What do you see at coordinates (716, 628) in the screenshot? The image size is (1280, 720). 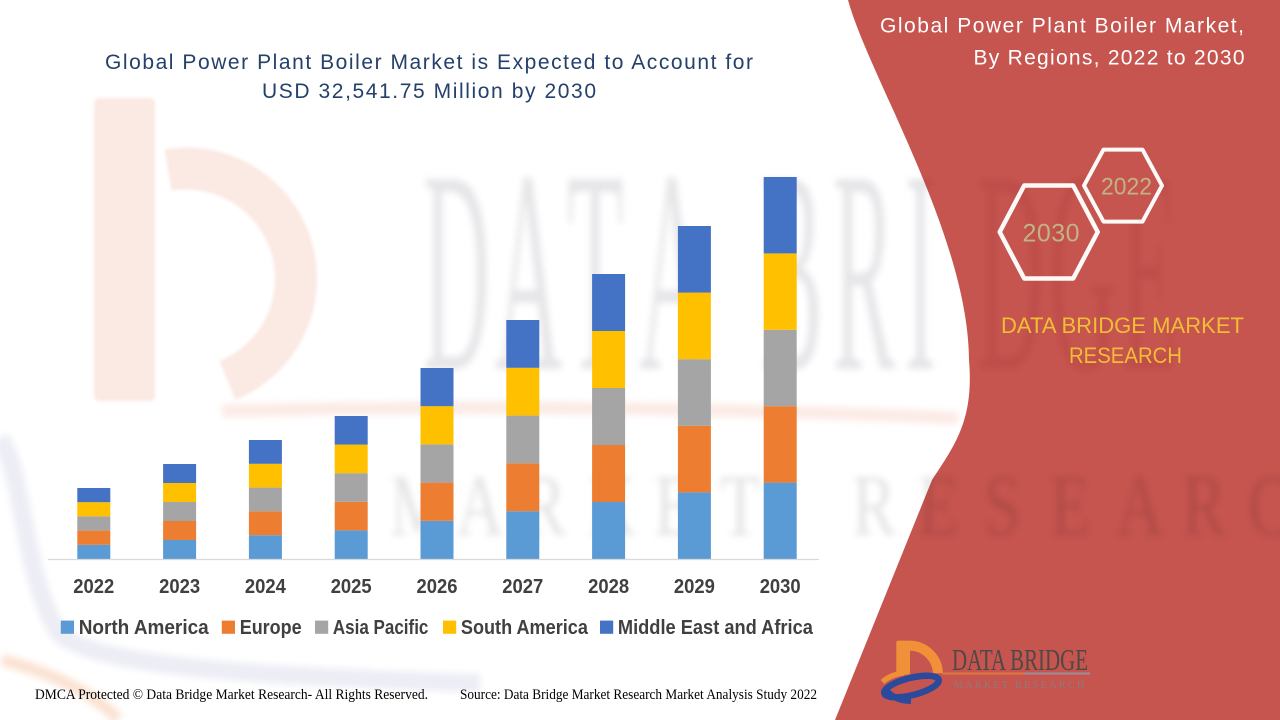 I see `svg-text: Middle East and Africa` at bounding box center [716, 628].